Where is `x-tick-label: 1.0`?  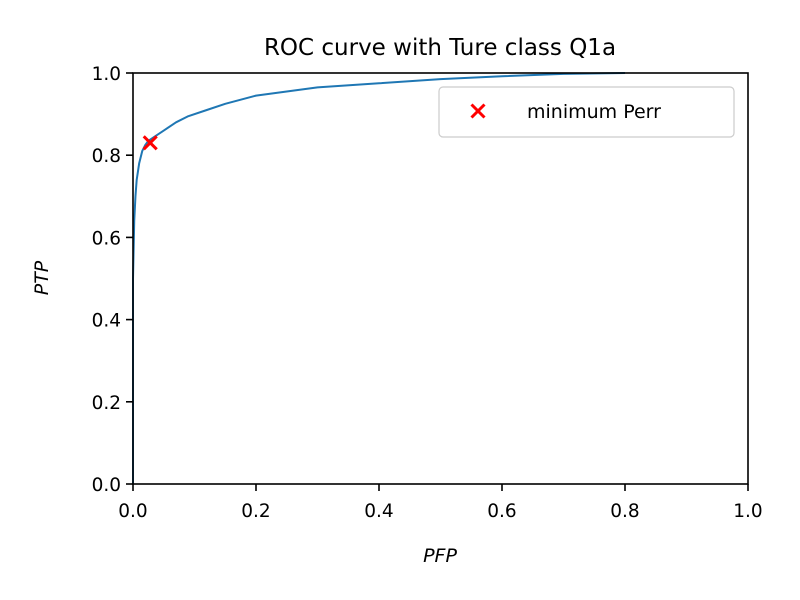
x-tick-label: 1.0 is located at coordinates (747, 511).